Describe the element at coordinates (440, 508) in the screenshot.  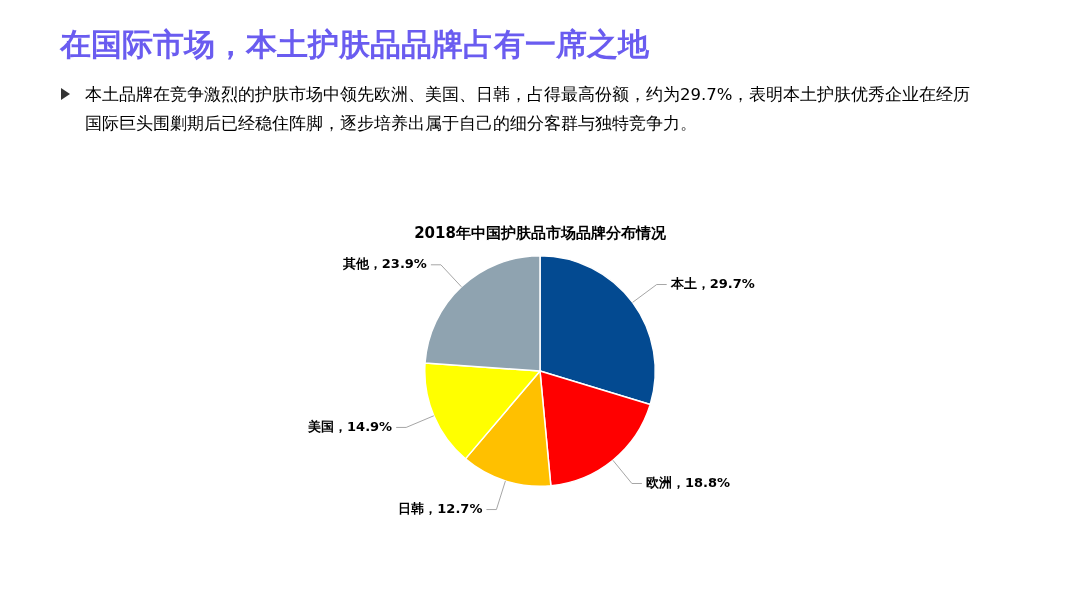
I see `slice-label: 日韩，12.7%` at that location.